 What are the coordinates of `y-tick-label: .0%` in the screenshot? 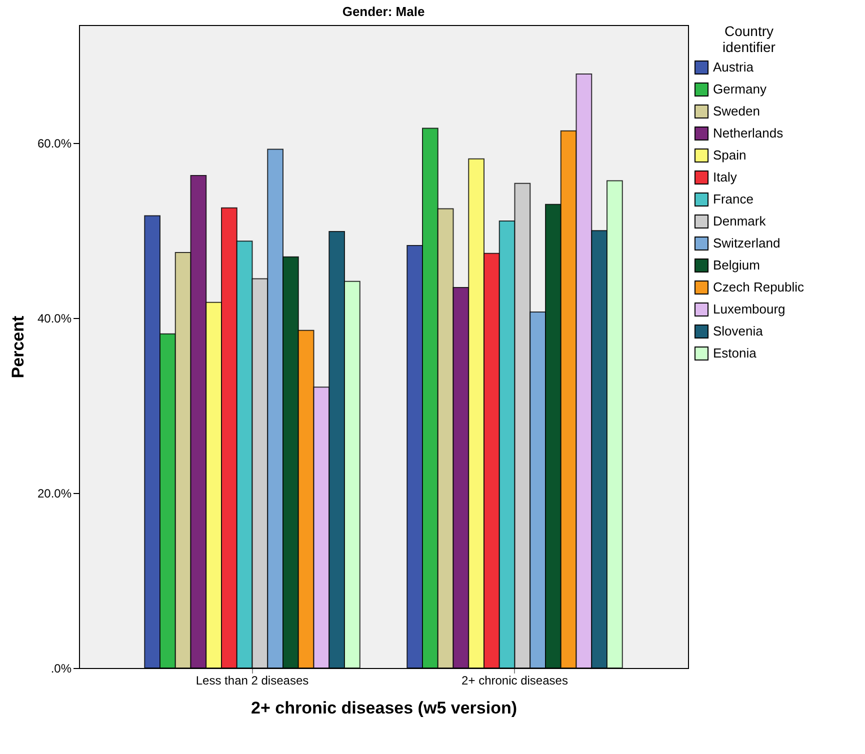 It's located at (61, 669).